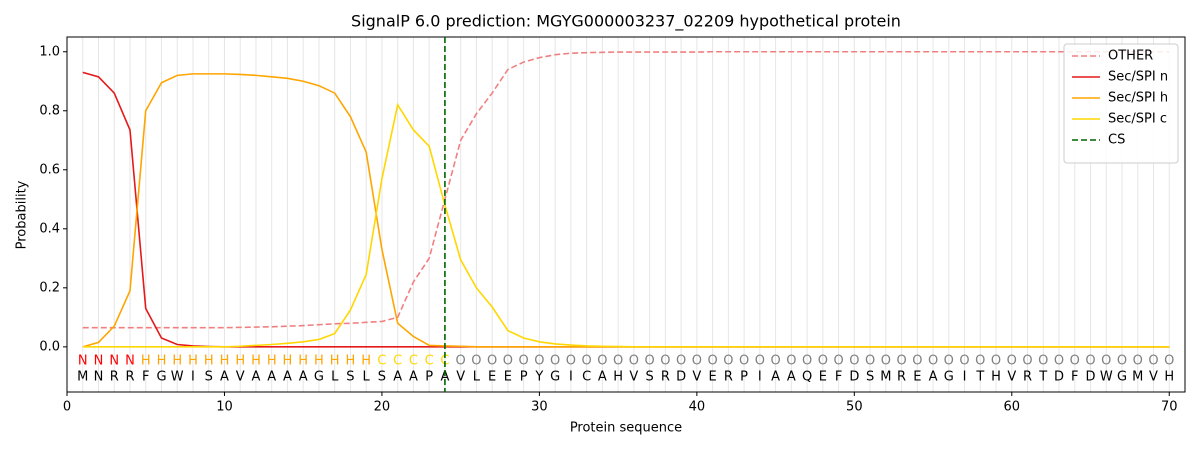 This screenshot has height=450, width=1200. Describe the element at coordinates (1121, 103) in the screenshot. I see `legend-box` at that location.